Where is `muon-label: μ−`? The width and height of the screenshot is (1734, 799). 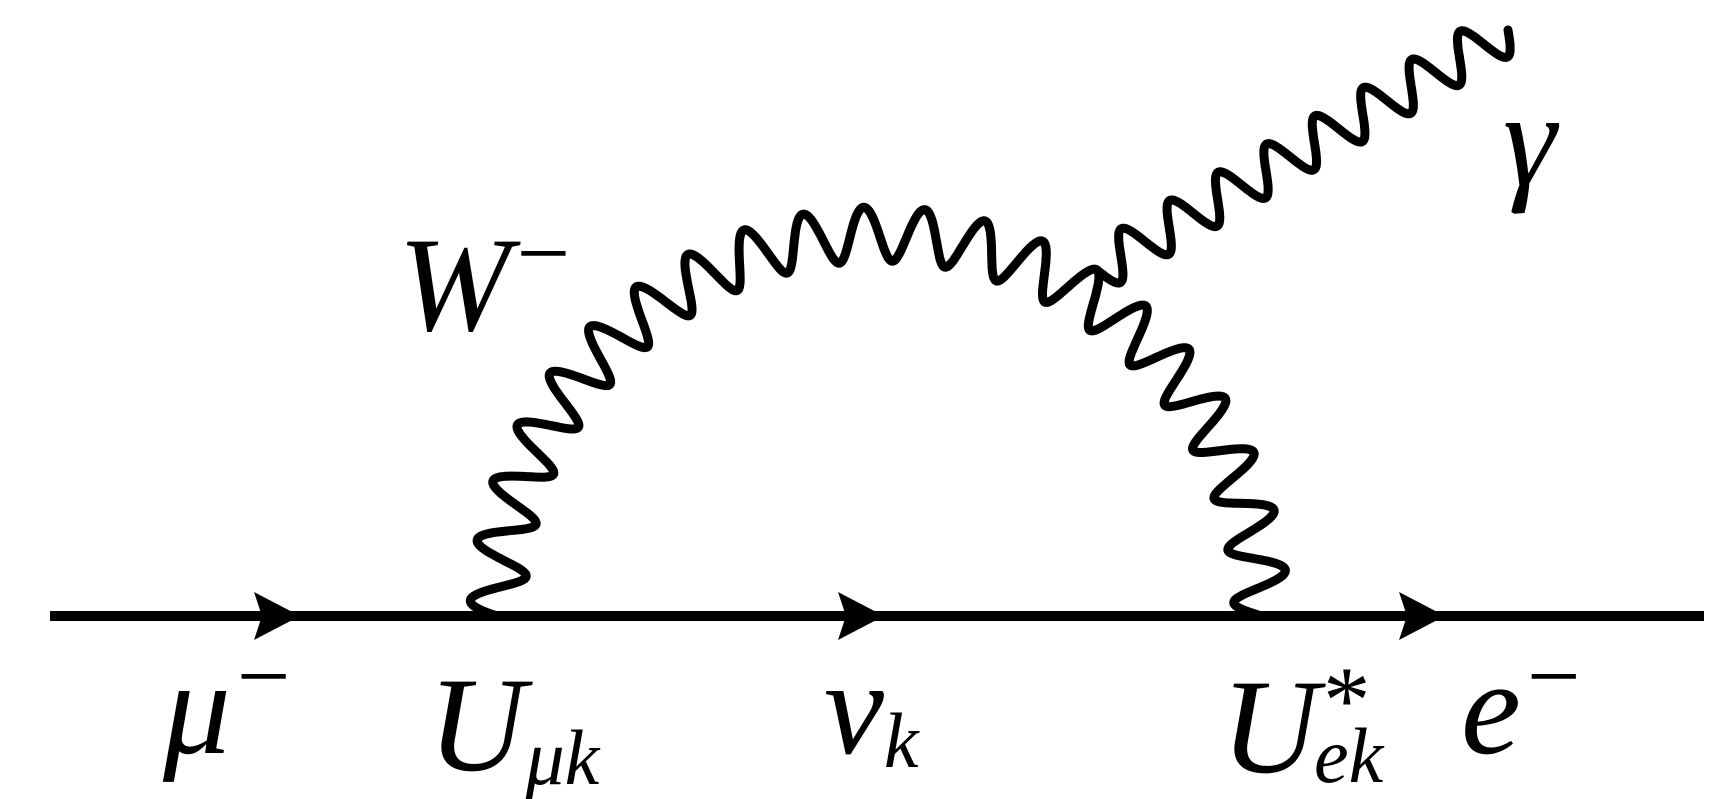 muon-label: μ− is located at coordinates (228, 703).